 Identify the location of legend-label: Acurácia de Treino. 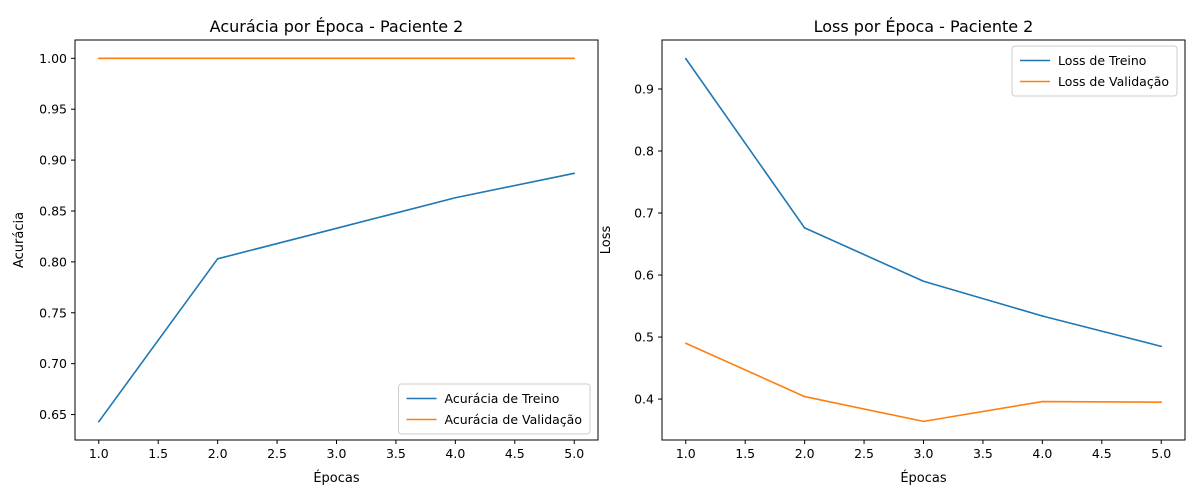
(502, 398).